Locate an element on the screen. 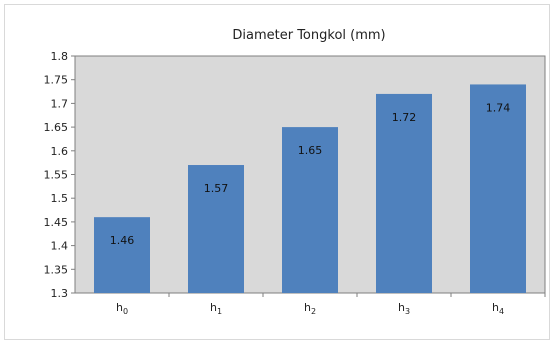 This screenshot has width=556, height=345. y-tick-label: 1.45 is located at coordinates (56, 222).